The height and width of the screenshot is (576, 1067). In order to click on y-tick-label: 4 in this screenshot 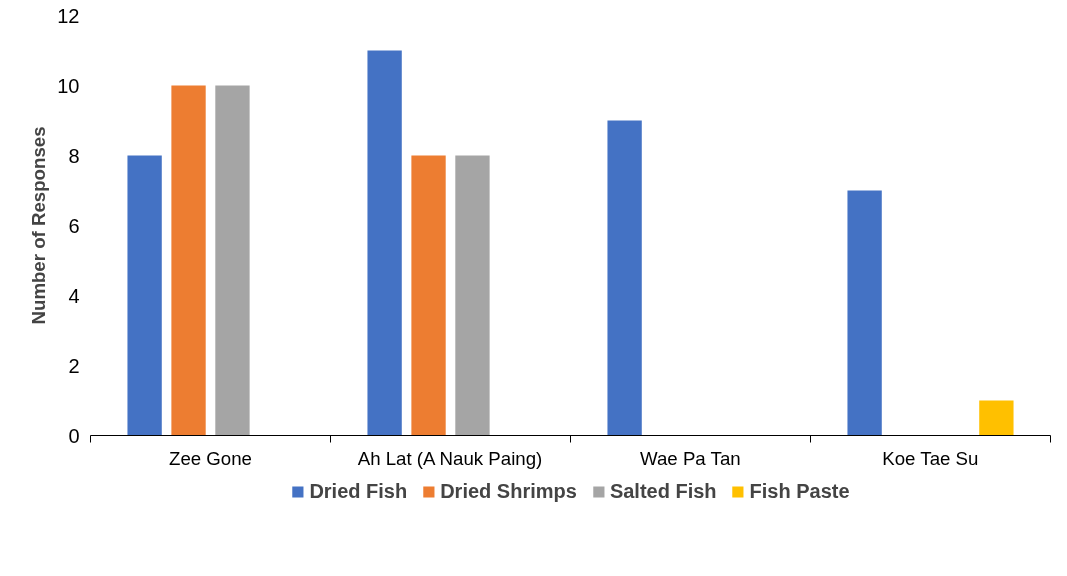, I will do `click(74, 295)`.